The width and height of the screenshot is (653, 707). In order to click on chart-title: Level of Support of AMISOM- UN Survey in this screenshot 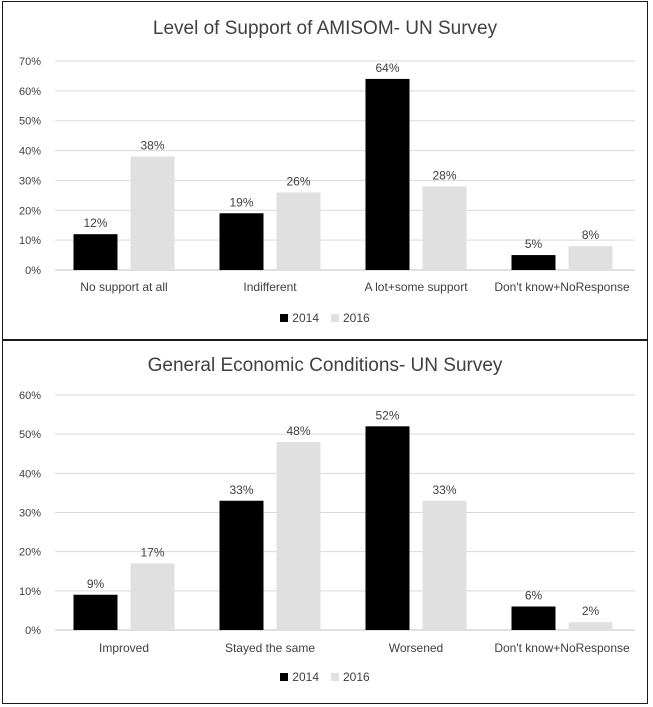, I will do `click(325, 28)`.